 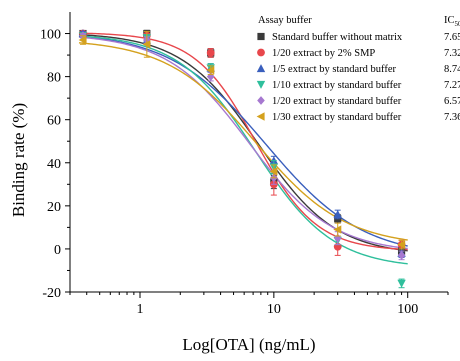 I want to click on legend-ic50-value: 7.36, so click(x=452, y=117).